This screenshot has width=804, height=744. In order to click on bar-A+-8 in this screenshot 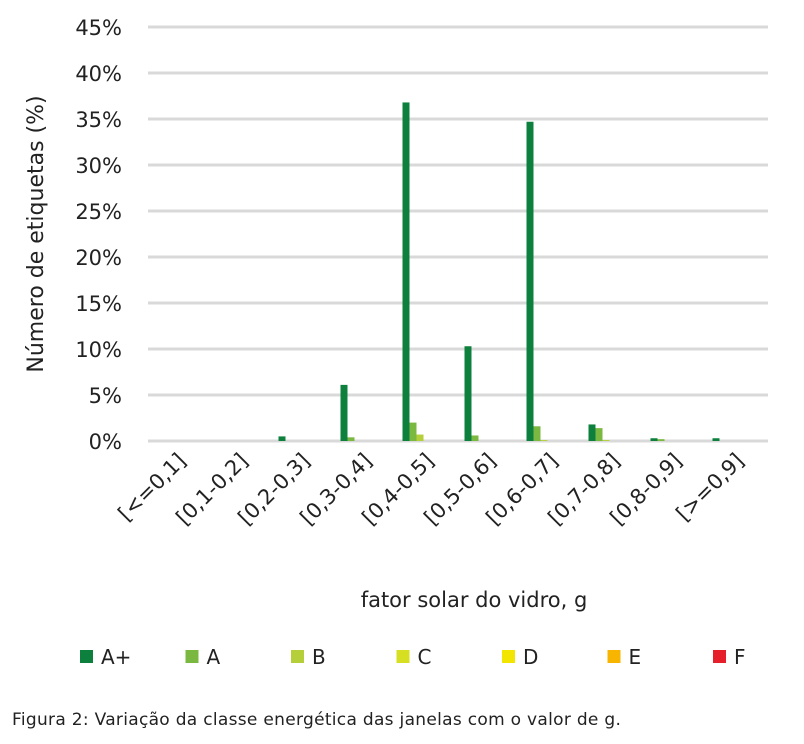, I will do `click(654, 439)`.